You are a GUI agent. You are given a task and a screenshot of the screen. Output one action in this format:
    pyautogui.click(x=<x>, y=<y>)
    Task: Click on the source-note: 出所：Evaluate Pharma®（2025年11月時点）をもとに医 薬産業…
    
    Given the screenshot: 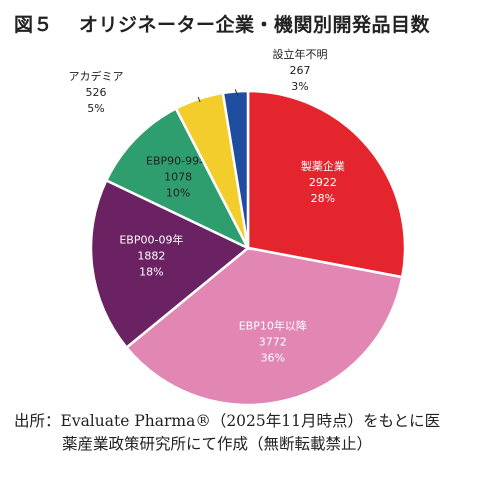 What is the action you would take?
    pyautogui.click(x=252, y=433)
    